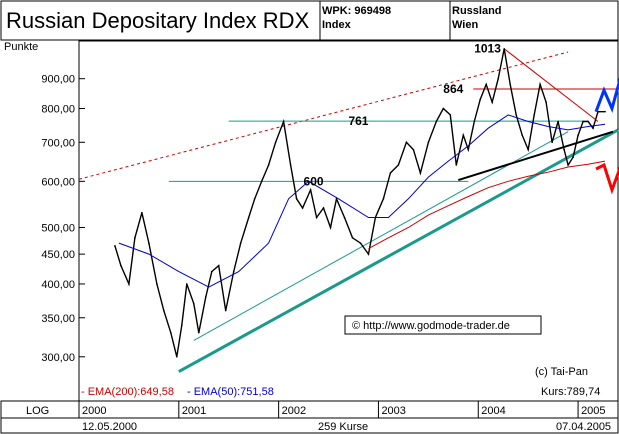  Describe the element at coordinates (453, 89) in the screenshot. I see `annotation-864: 864` at that location.